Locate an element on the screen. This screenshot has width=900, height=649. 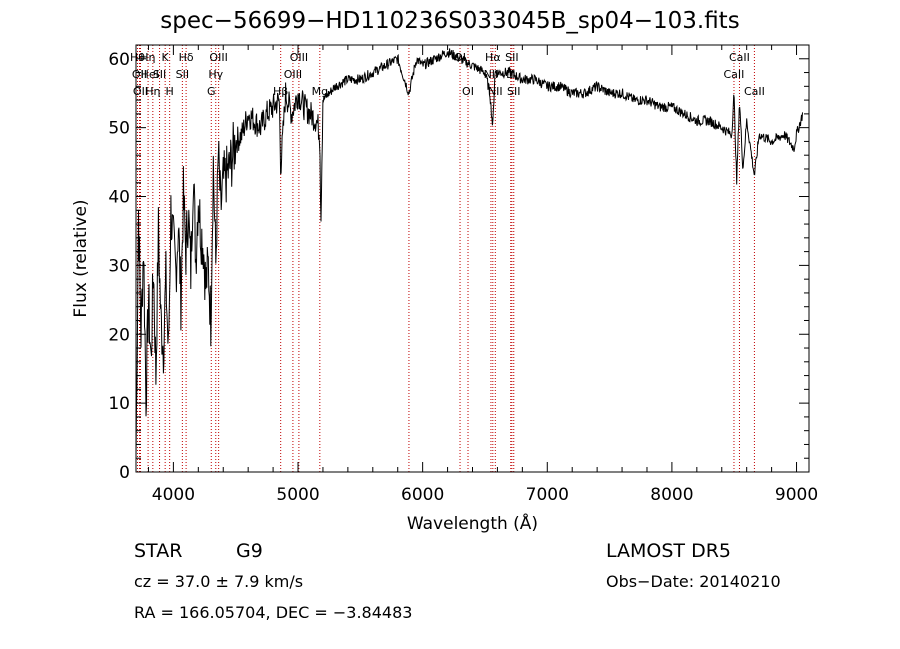
survey-label: LAMOST DR5 is located at coordinates (668, 551).